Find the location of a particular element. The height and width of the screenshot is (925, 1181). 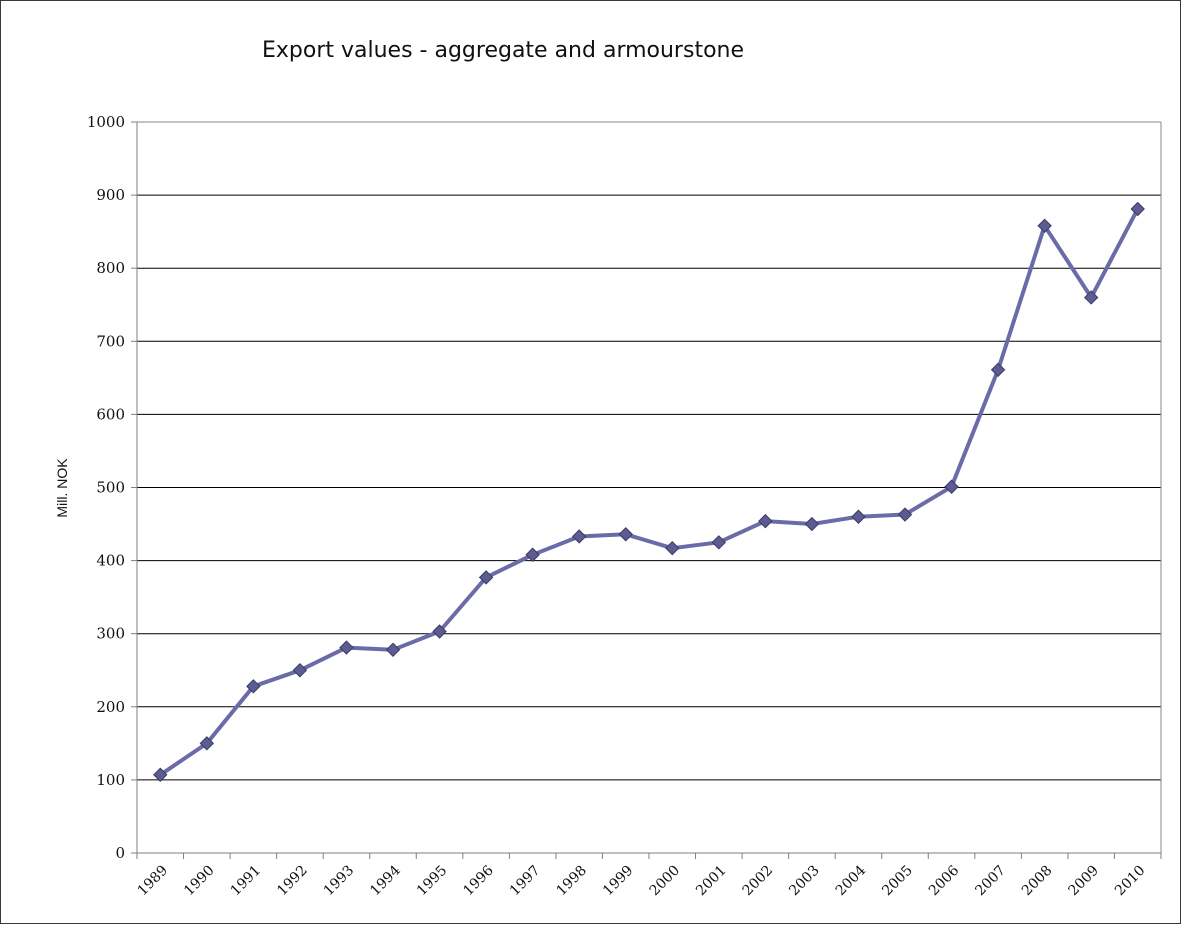

x-tick-label: 1996 is located at coordinates (478, 880).